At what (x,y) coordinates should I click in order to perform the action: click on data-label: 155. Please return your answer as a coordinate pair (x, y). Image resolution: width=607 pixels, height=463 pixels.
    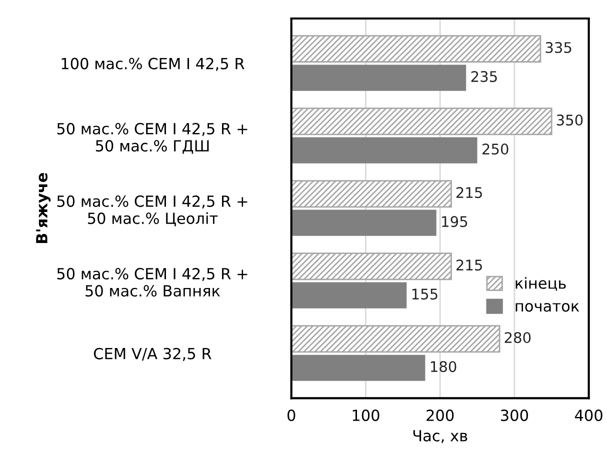
    Looking at the image, I should click on (425, 294).